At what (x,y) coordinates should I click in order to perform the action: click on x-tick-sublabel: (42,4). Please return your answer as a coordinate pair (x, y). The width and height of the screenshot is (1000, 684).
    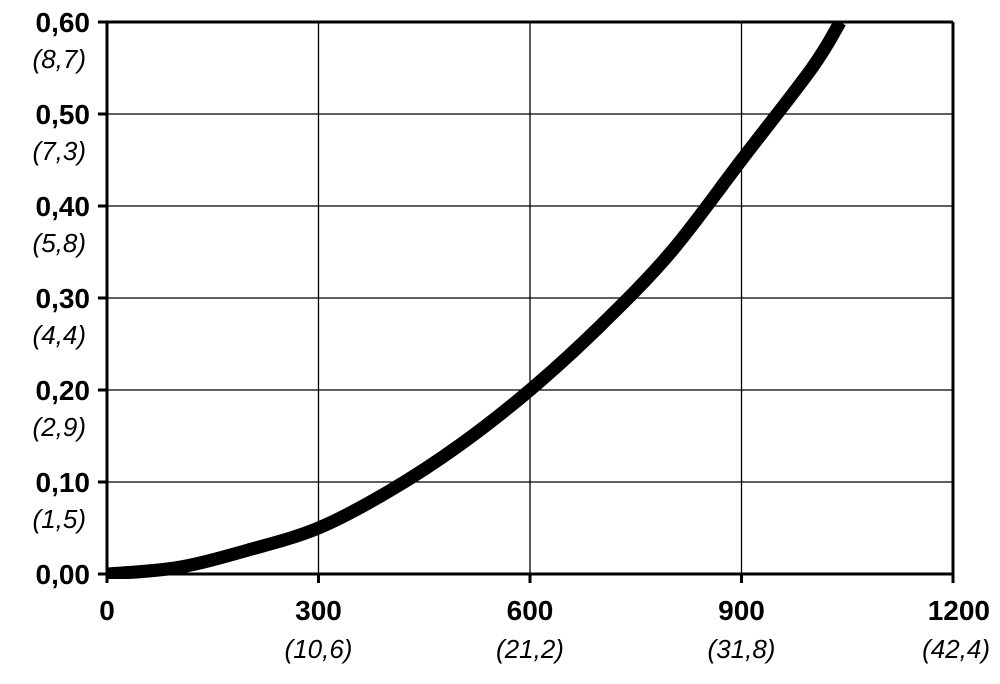
    Looking at the image, I should click on (956, 649).